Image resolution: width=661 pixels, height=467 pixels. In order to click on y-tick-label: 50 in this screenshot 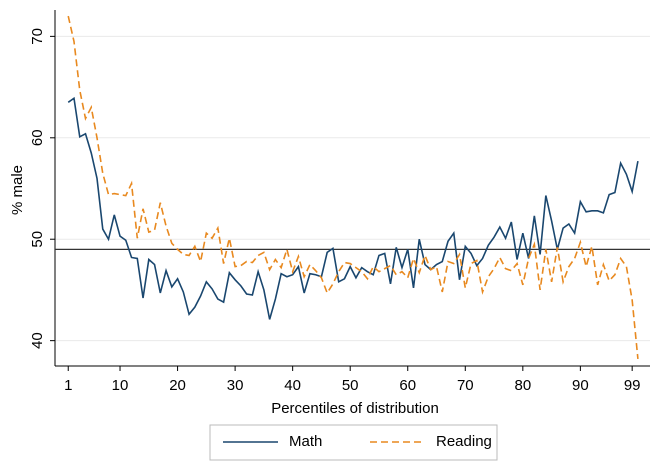, I will do `click(37, 239)`.